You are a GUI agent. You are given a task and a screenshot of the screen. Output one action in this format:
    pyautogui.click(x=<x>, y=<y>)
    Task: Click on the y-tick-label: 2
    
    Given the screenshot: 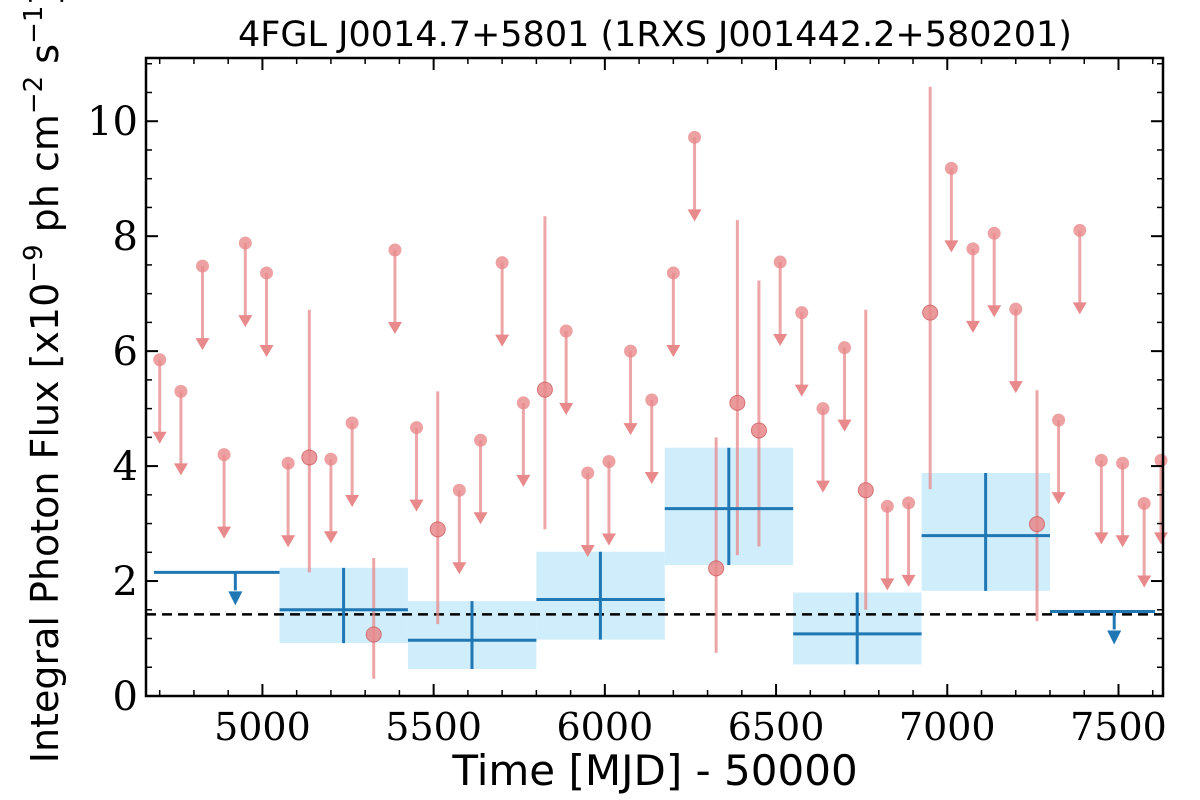 What is the action you would take?
    pyautogui.click(x=125, y=582)
    